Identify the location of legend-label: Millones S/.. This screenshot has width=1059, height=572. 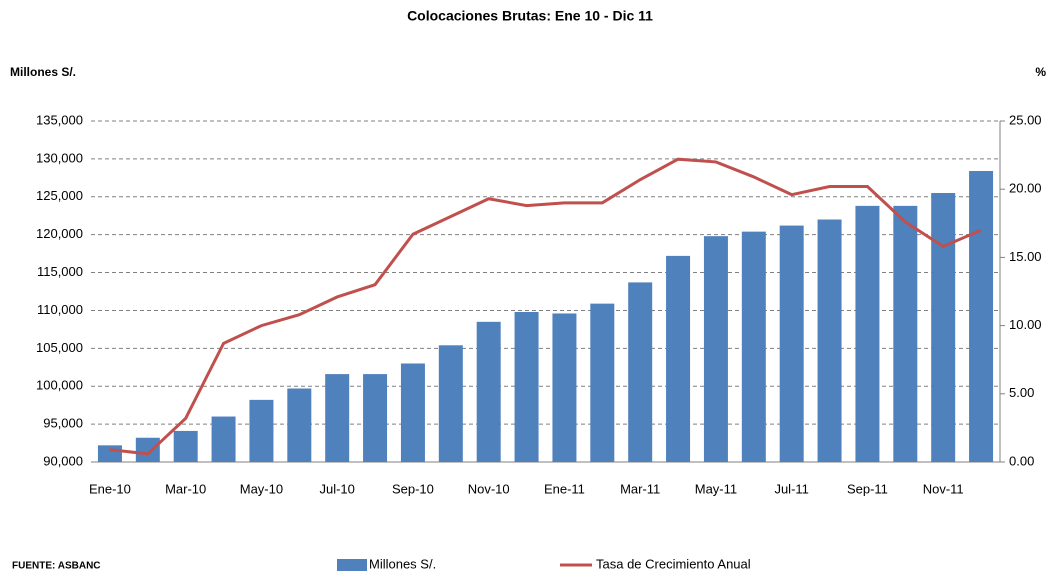
(402, 563).